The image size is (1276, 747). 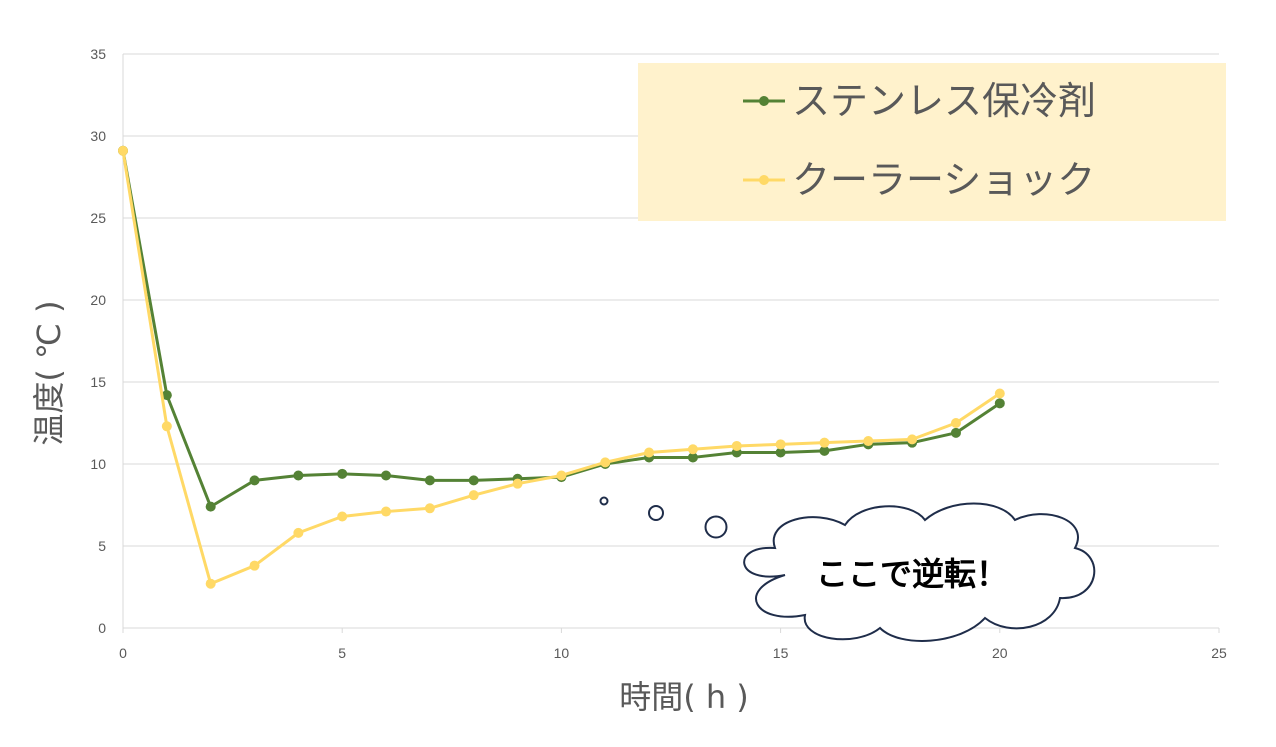 I want to click on x-tick-label: 15, so click(x=781, y=653).